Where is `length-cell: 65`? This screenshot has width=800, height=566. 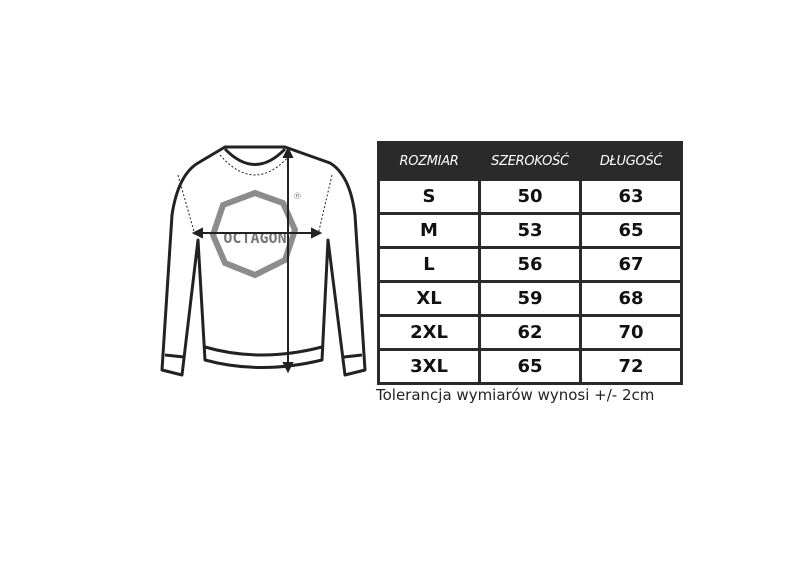 length-cell: 65 is located at coordinates (631, 230).